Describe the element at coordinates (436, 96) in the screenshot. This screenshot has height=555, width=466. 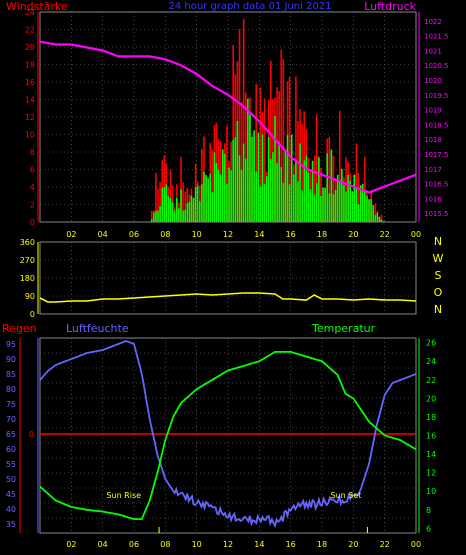
I see `pressure-tick: 1019.5` at that location.